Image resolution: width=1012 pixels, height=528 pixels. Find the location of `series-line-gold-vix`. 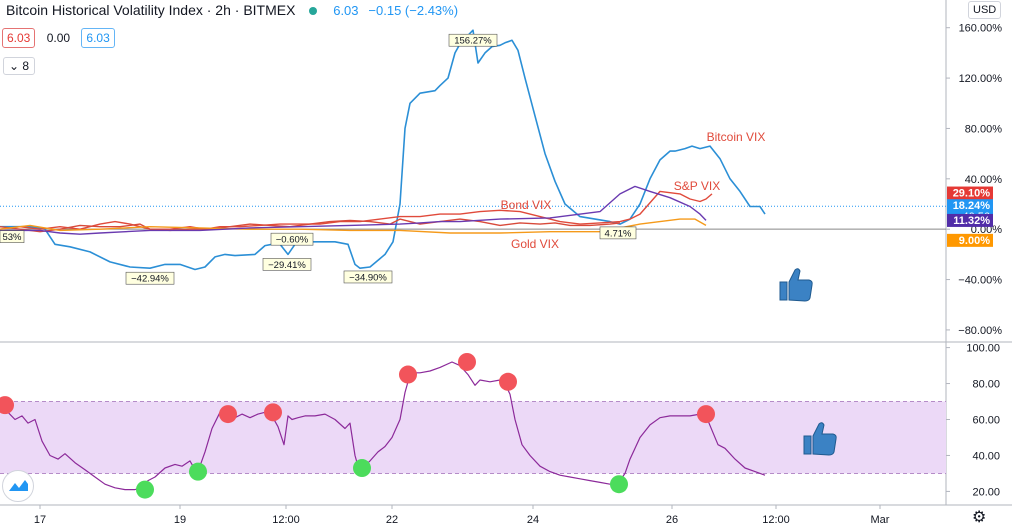

series-line-gold-vix is located at coordinates (353, 226).